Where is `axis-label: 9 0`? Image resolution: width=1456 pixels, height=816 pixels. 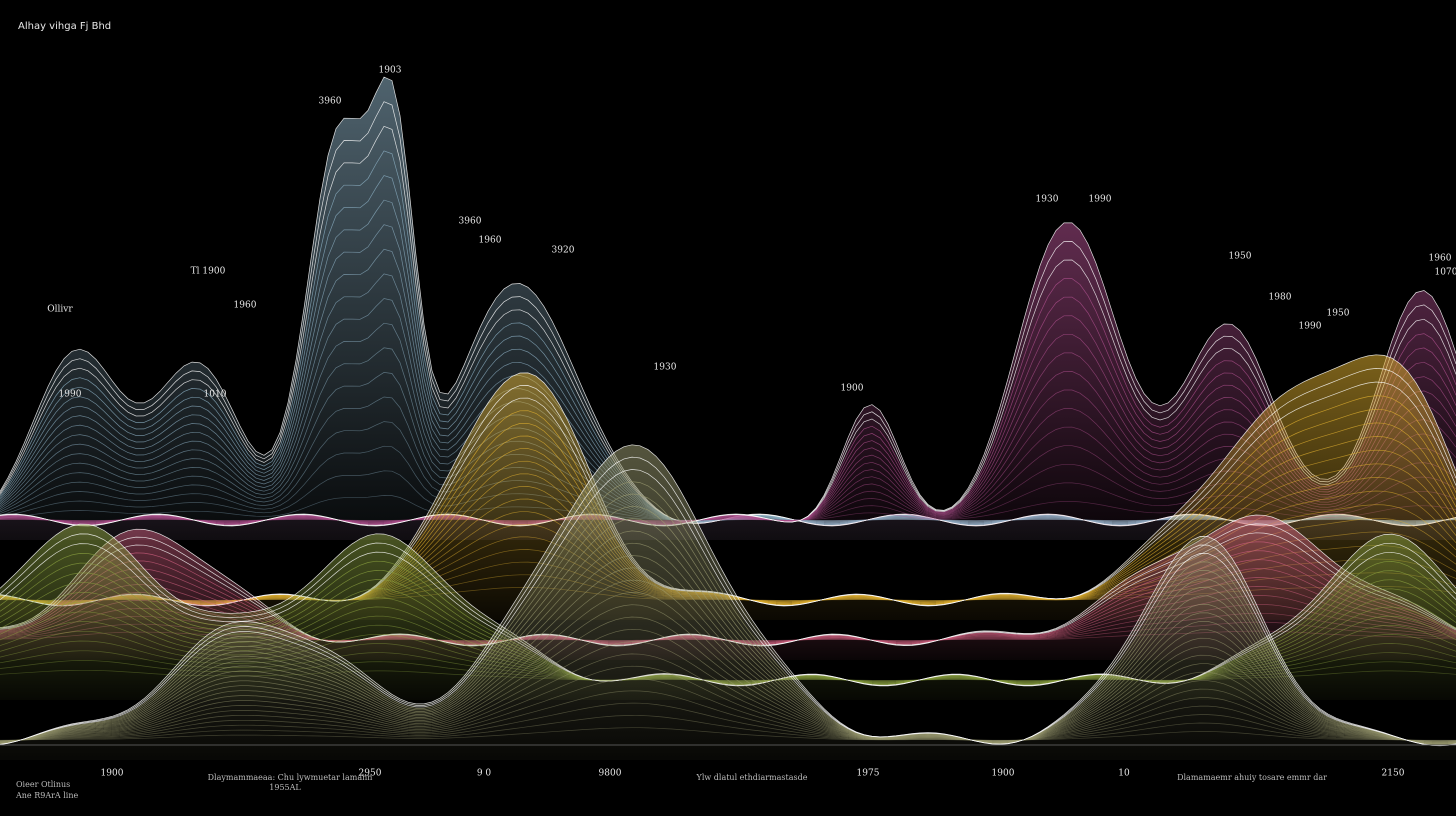
axis-label: 9 0 is located at coordinates (484, 774).